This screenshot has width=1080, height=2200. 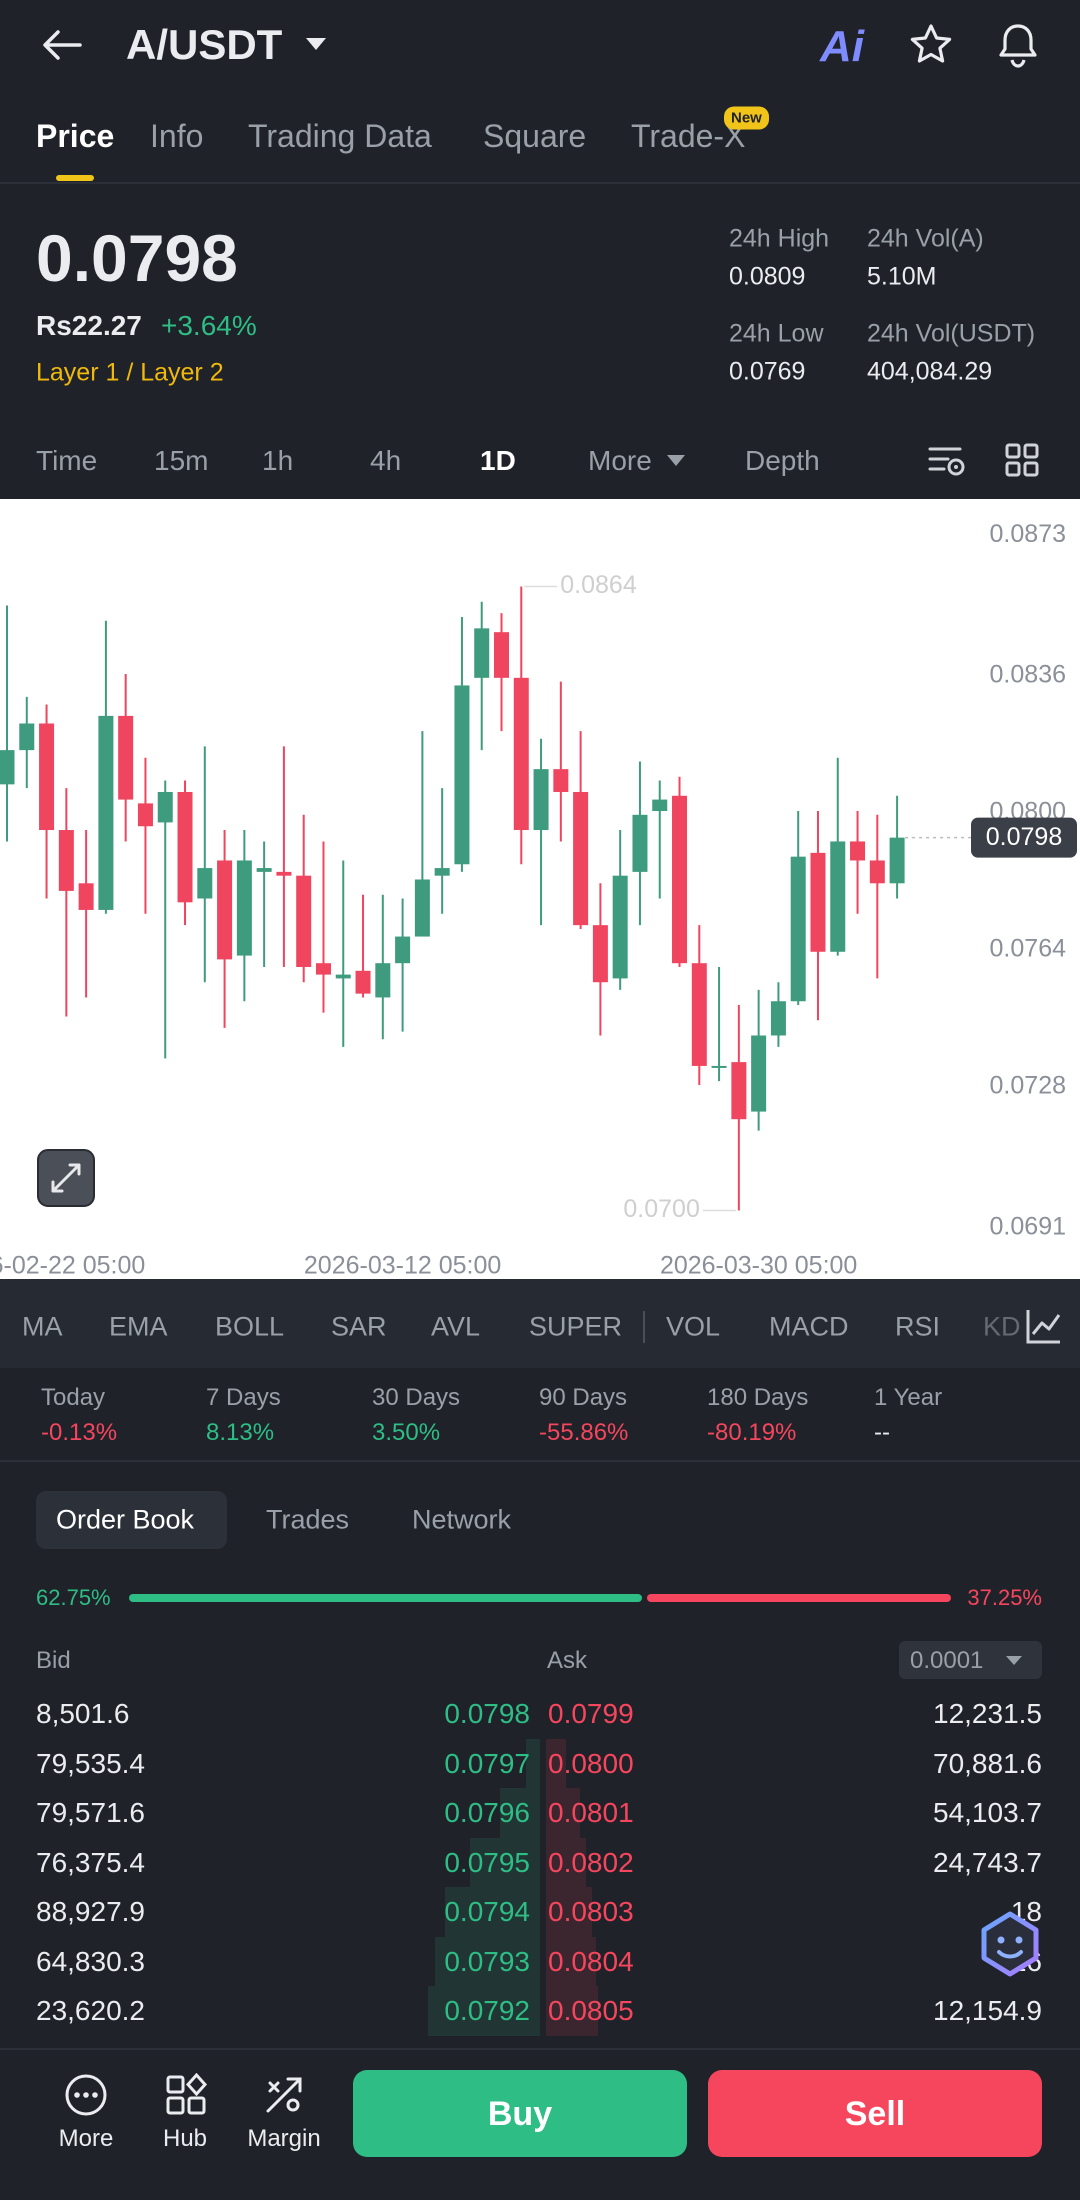 What do you see at coordinates (540, 1461) in the screenshot?
I see `divider` at bounding box center [540, 1461].